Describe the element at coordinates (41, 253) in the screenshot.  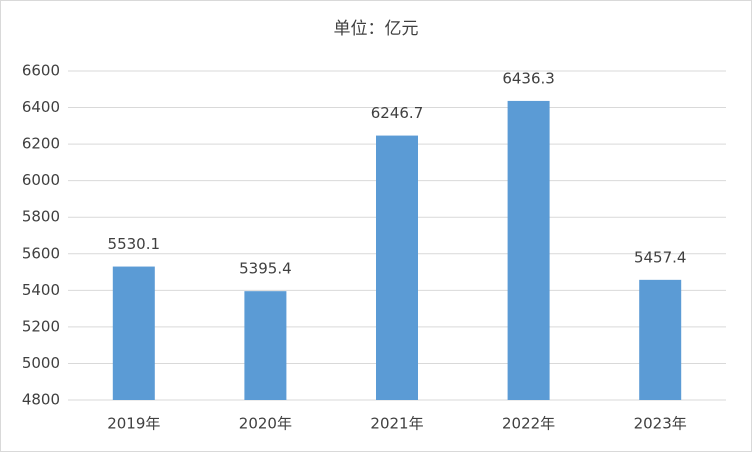
I see `y-tick-label: 5600` at that location.